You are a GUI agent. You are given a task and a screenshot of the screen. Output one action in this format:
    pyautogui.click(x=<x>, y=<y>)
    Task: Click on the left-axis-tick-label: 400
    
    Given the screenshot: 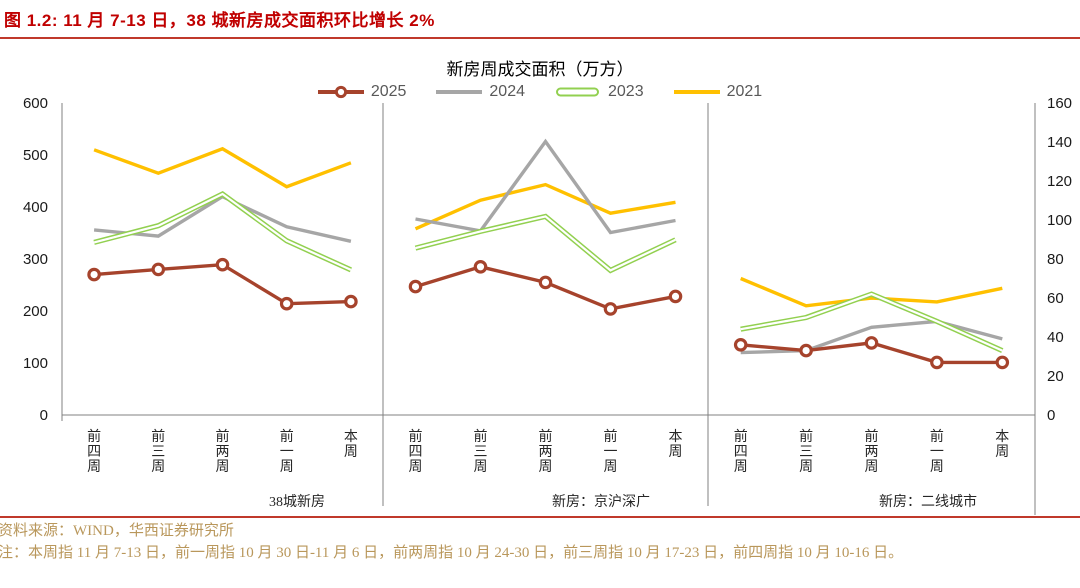 What is the action you would take?
    pyautogui.click(x=35, y=207)
    